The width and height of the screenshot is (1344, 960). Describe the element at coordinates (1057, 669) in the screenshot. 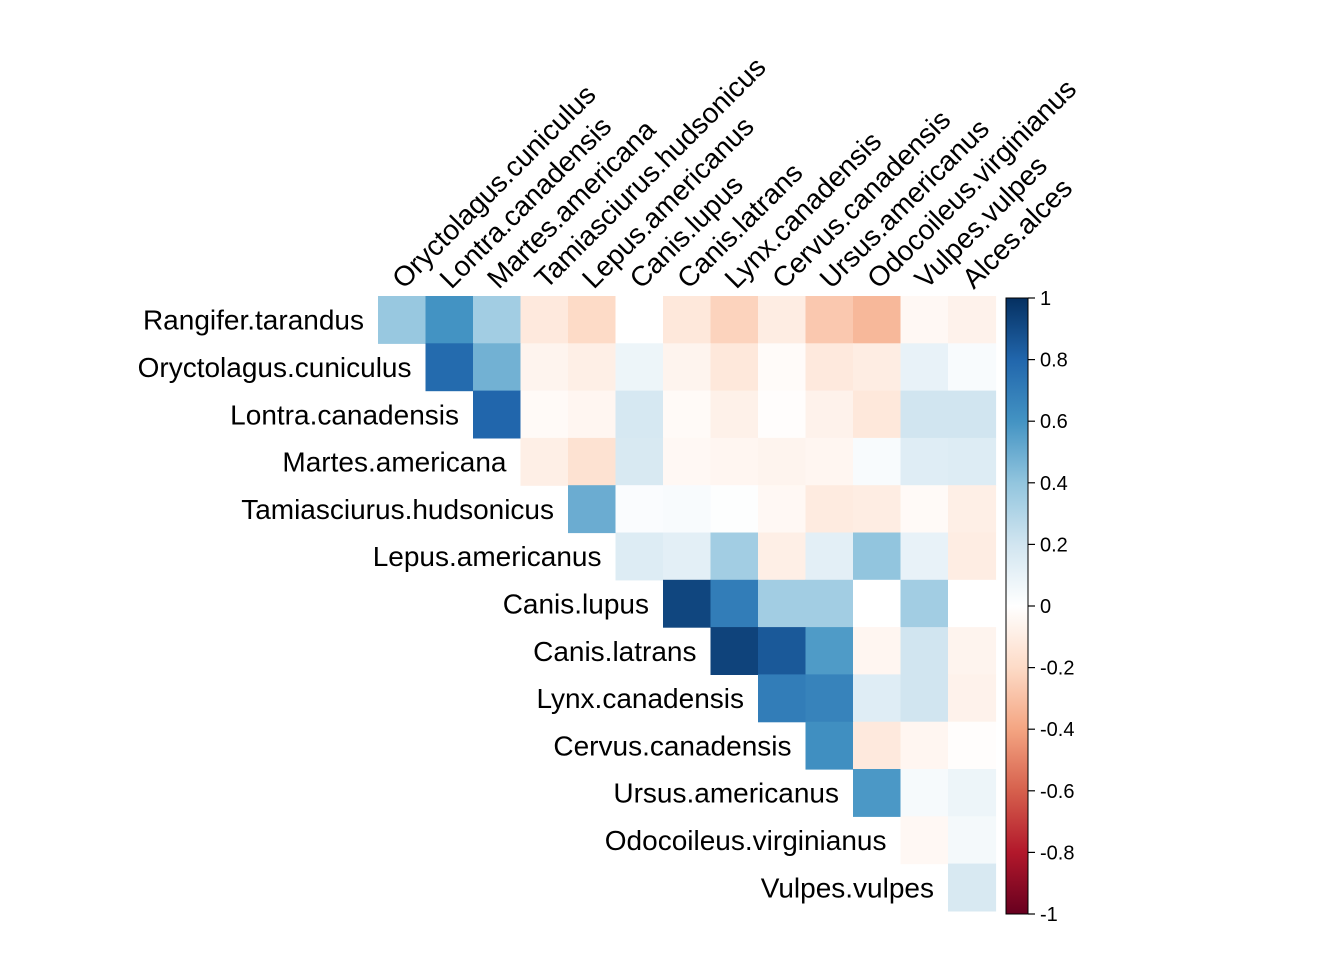

I see `colorbar-tick-label: -0.2` at that location.